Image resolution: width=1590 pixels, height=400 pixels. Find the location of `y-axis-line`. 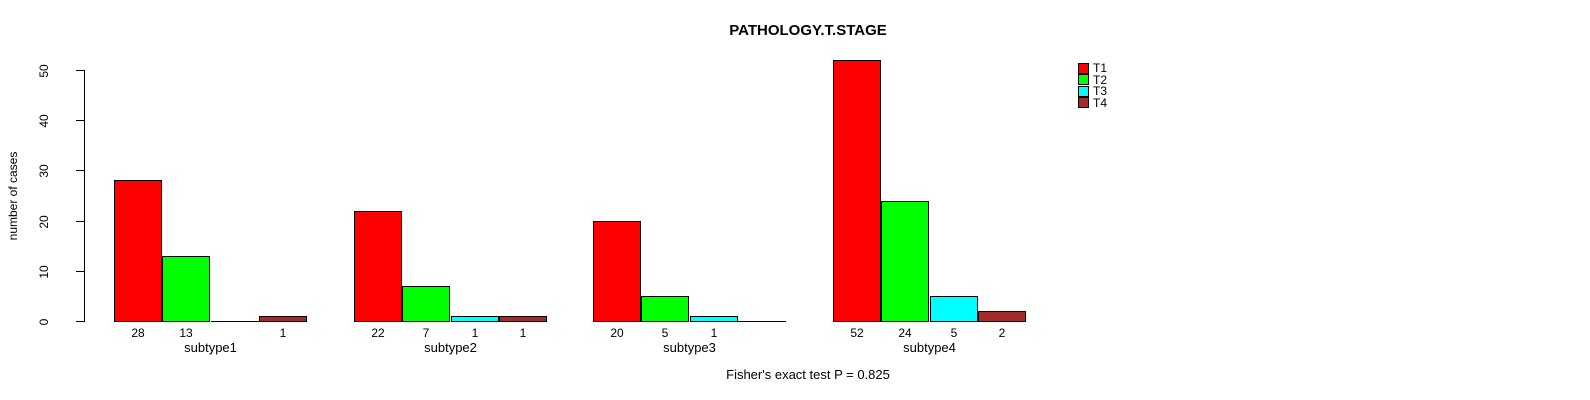

y-axis-line is located at coordinates (84, 196).